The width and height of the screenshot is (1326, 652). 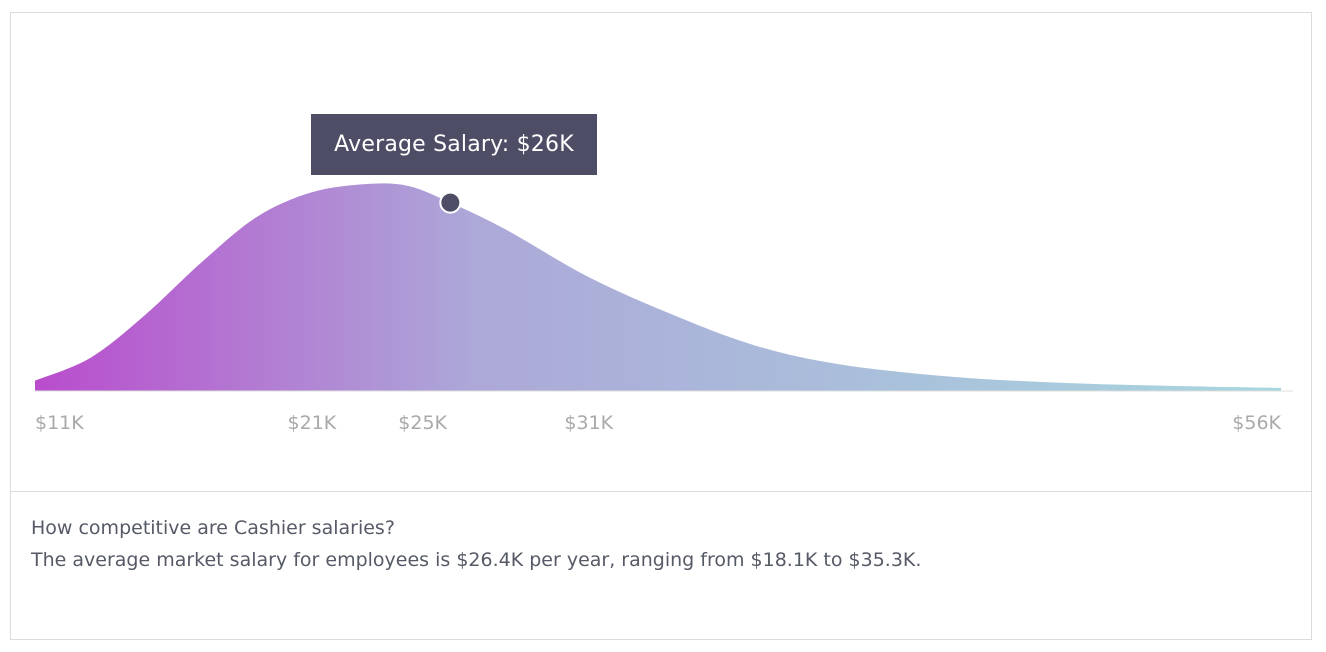 I want to click on x-tick-label: $11K, so click(x=59, y=423).